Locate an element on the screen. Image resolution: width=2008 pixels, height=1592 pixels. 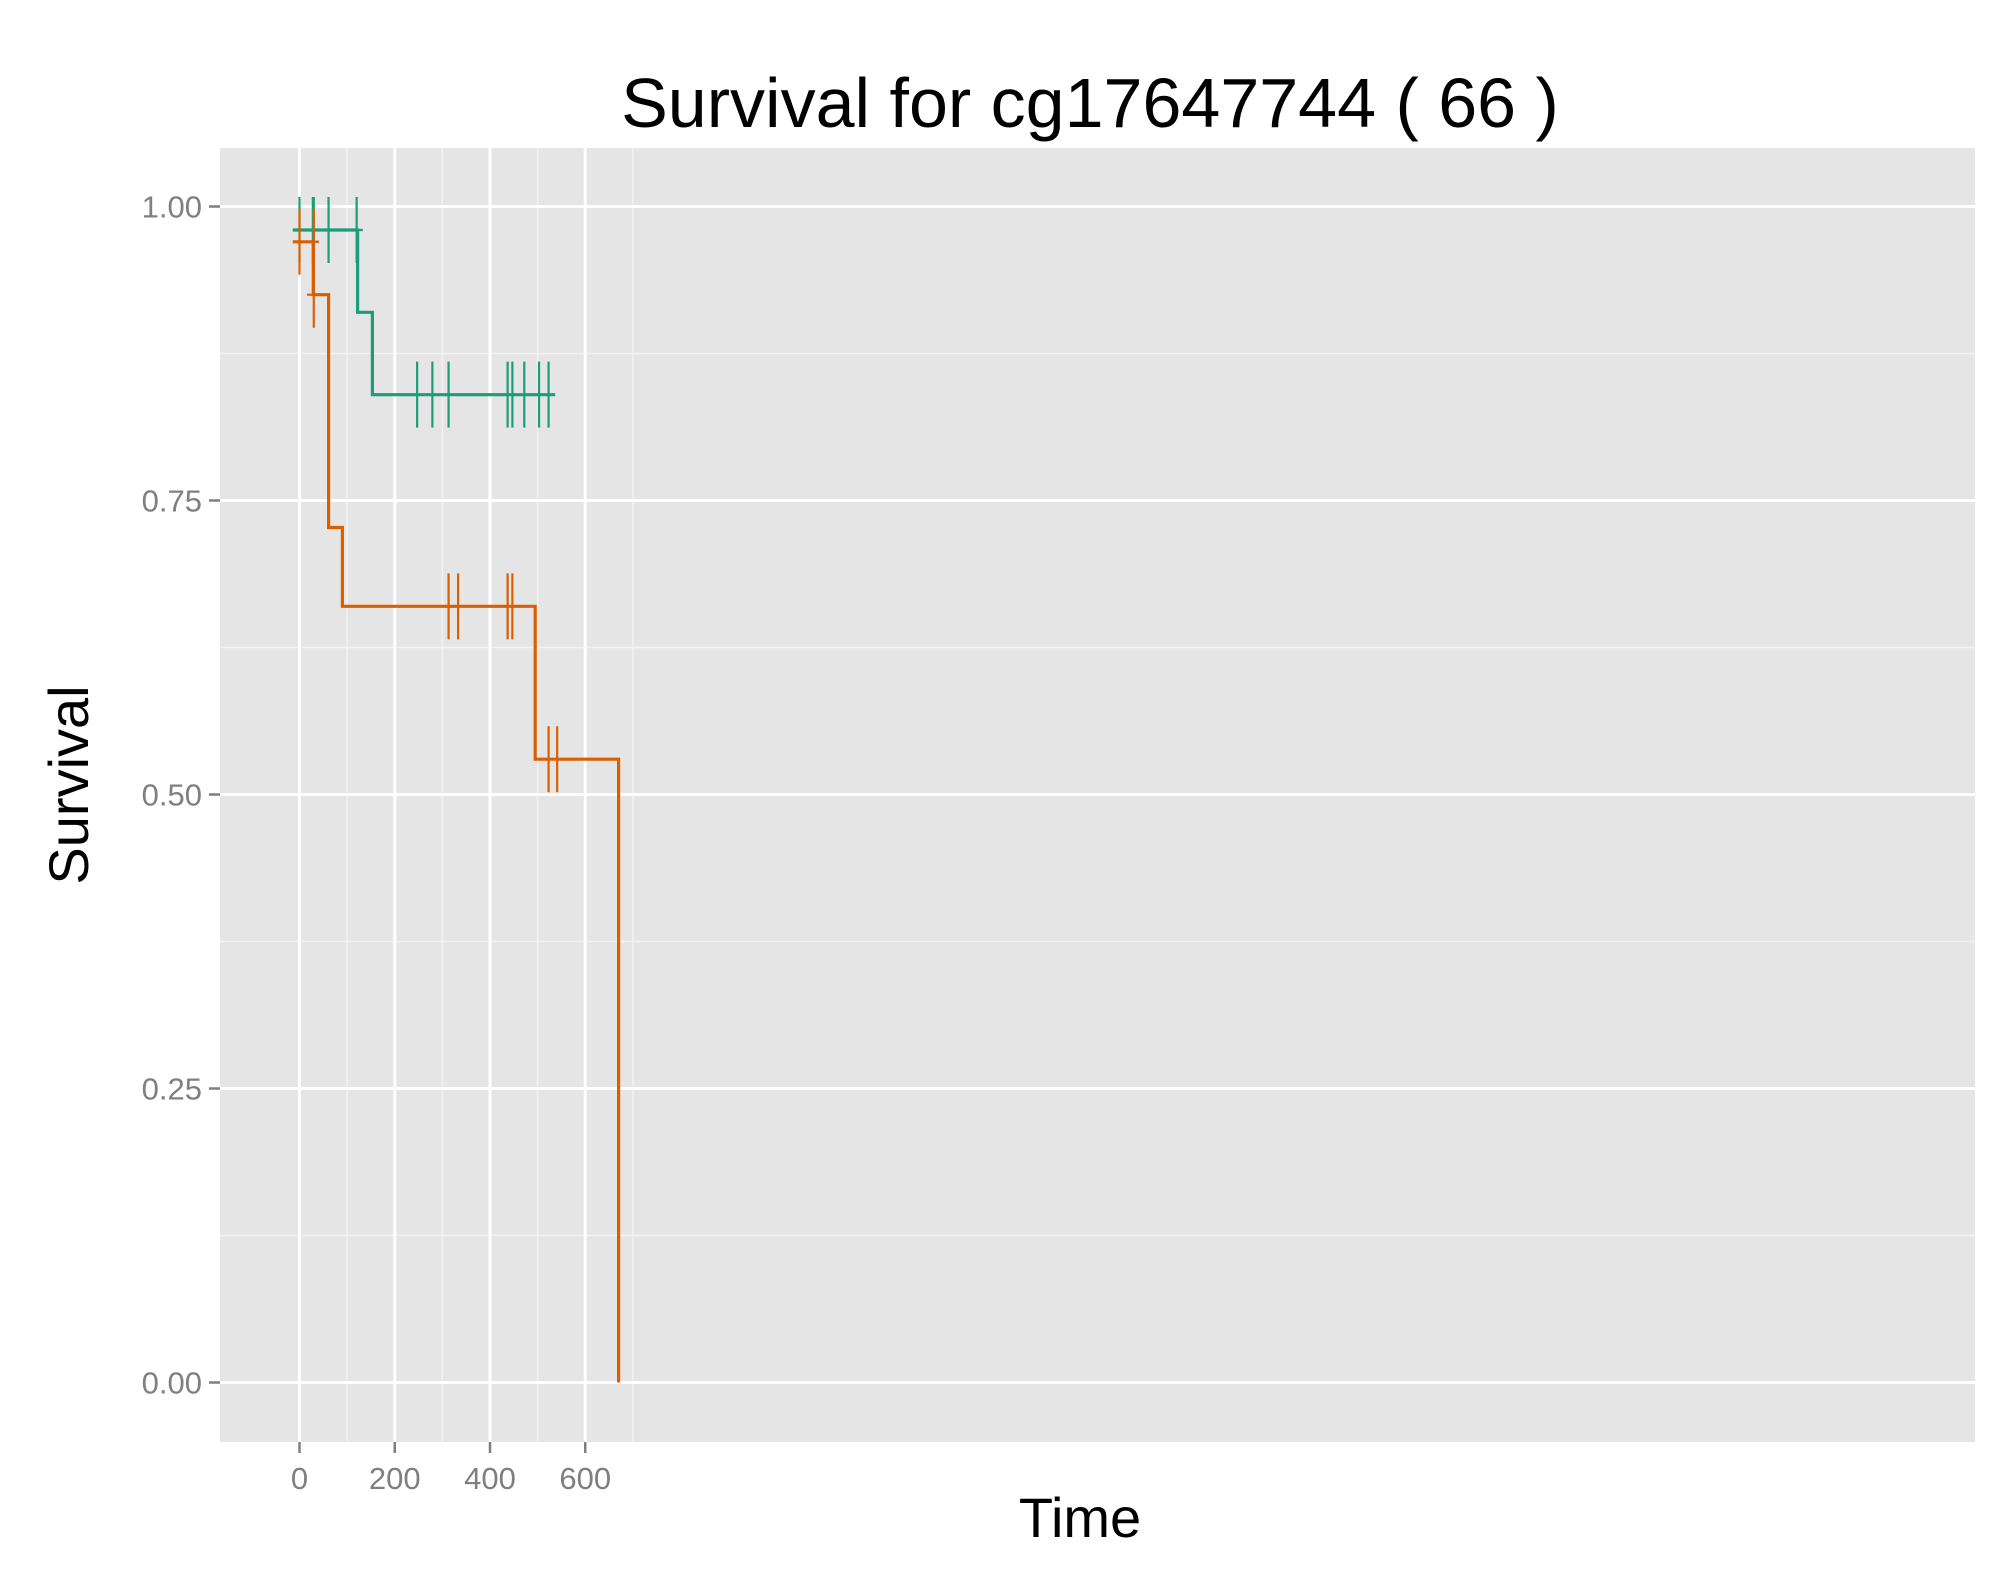
y-tick-label: 0.75 is located at coordinates (172, 501).